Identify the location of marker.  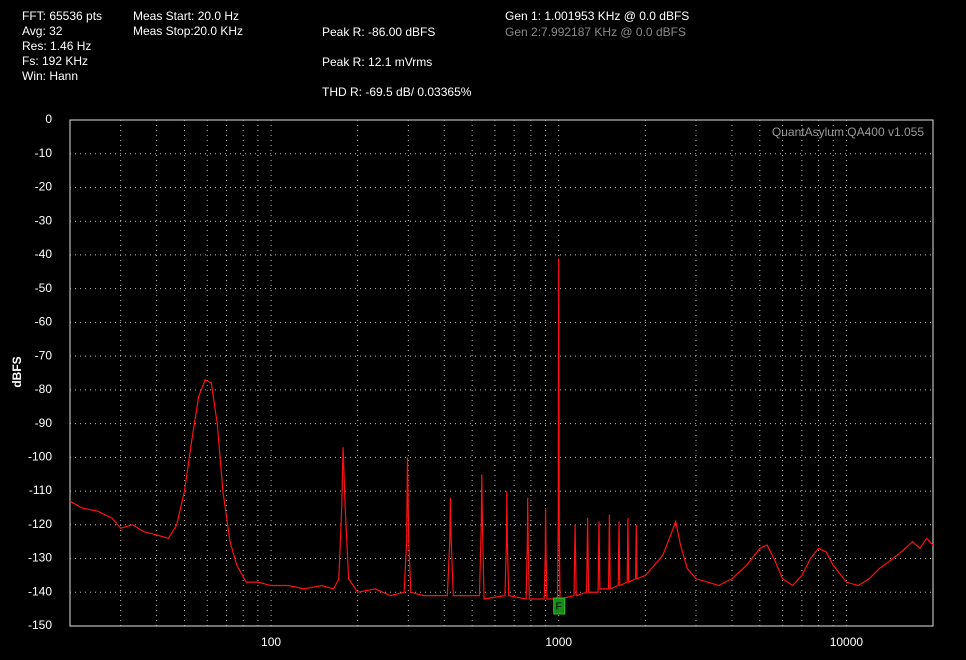
(559, 606).